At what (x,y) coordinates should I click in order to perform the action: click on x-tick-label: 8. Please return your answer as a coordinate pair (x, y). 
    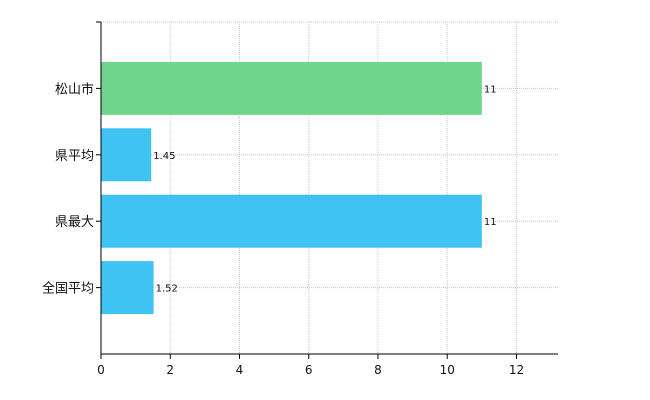
    Looking at the image, I should click on (378, 370).